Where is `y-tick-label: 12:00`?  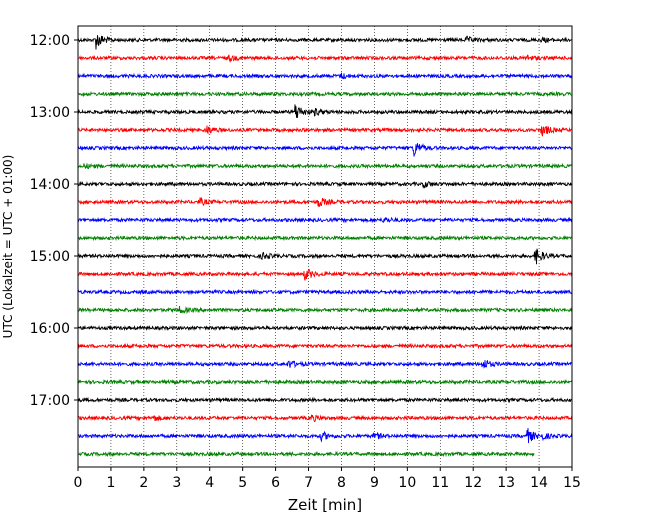
y-tick-label: 12:00 is located at coordinates (50, 41).